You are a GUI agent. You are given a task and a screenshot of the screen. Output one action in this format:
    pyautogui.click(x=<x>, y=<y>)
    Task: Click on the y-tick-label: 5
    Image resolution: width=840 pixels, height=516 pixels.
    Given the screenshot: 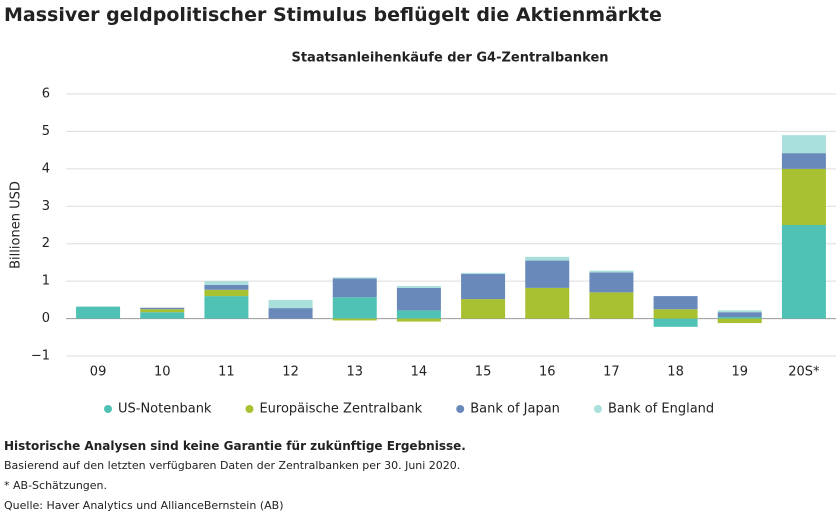 What is the action you would take?
    pyautogui.click(x=46, y=131)
    